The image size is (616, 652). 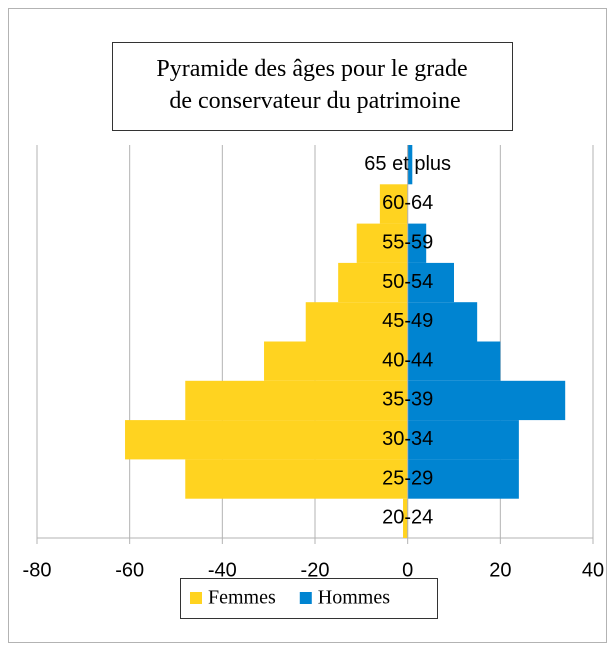 What do you see at coordinates (242, 598) in the screenshot?
I see `legend-label: Femmes` at bounding box center [242, 598].